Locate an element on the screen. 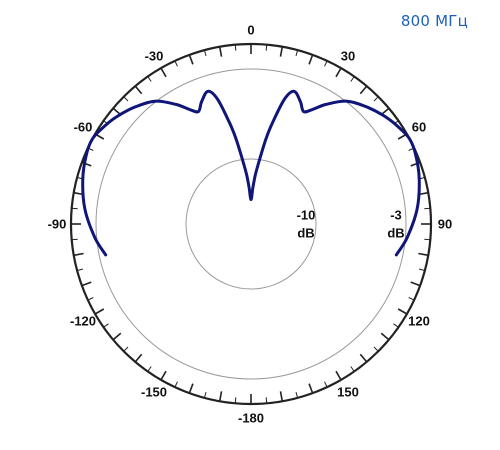  angle-label: 90 is located at coordinates (445, 224).